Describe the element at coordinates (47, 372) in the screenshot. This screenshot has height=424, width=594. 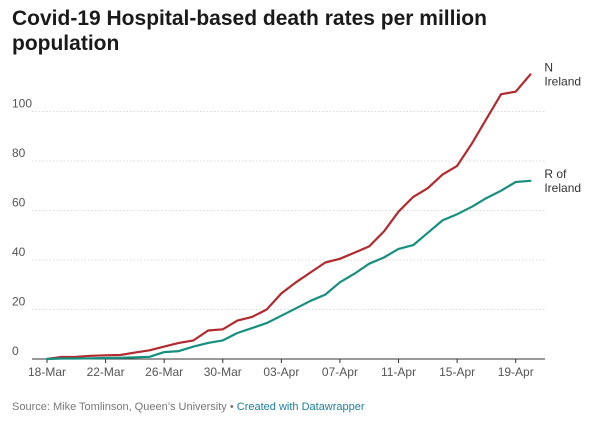
I see `x-tick-label: 18-Mar` at that location.